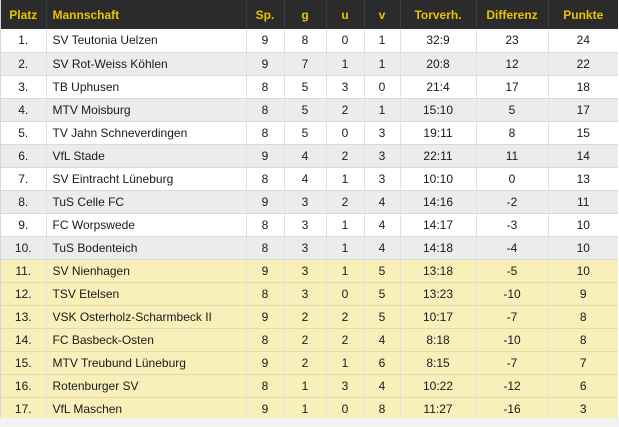 This screenshot has height=427, width=619. What do you see at coordinates (438, 133) in the screenshot?
I see `cell-goals: 19:11` at bounding box center [438, 133].